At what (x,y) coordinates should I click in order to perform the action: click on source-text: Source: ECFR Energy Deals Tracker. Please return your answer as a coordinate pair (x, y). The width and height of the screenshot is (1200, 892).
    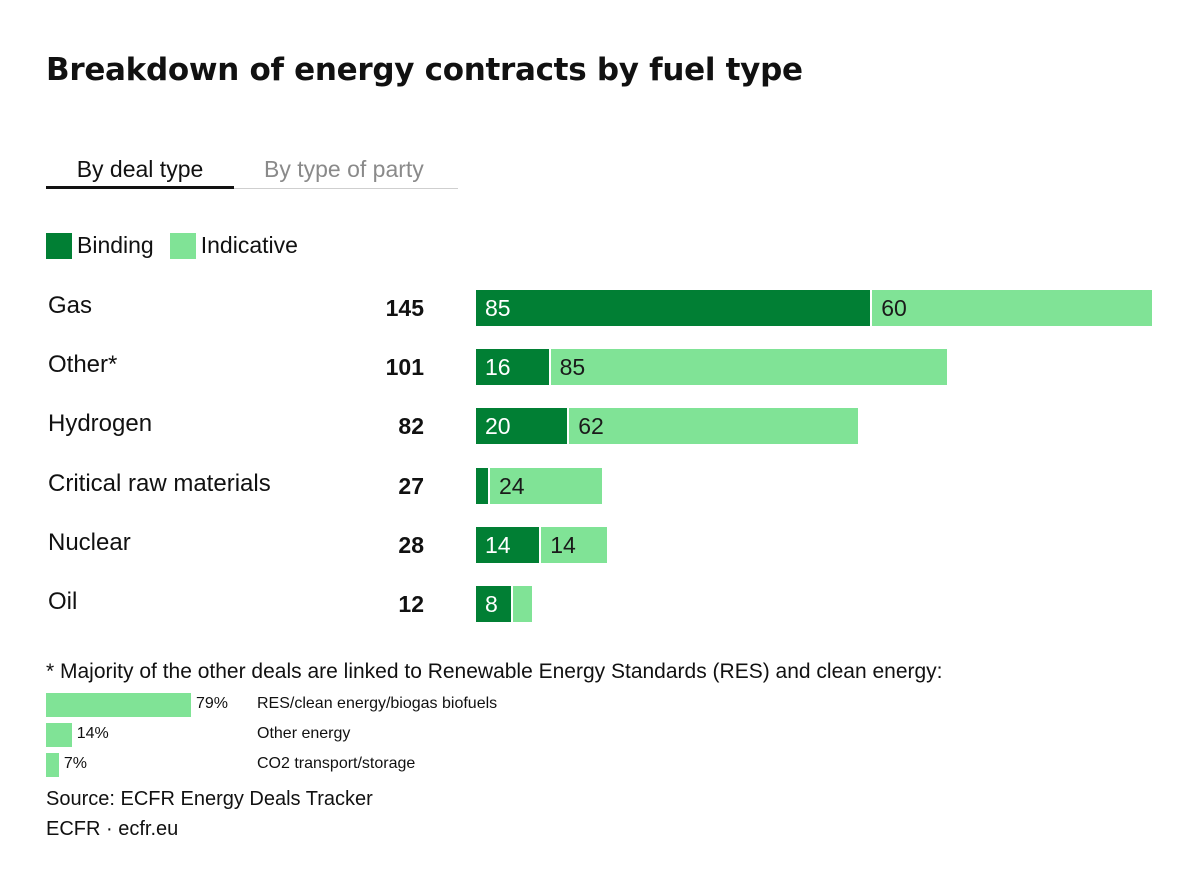
    Looking at the image, I should click on (209, 799).